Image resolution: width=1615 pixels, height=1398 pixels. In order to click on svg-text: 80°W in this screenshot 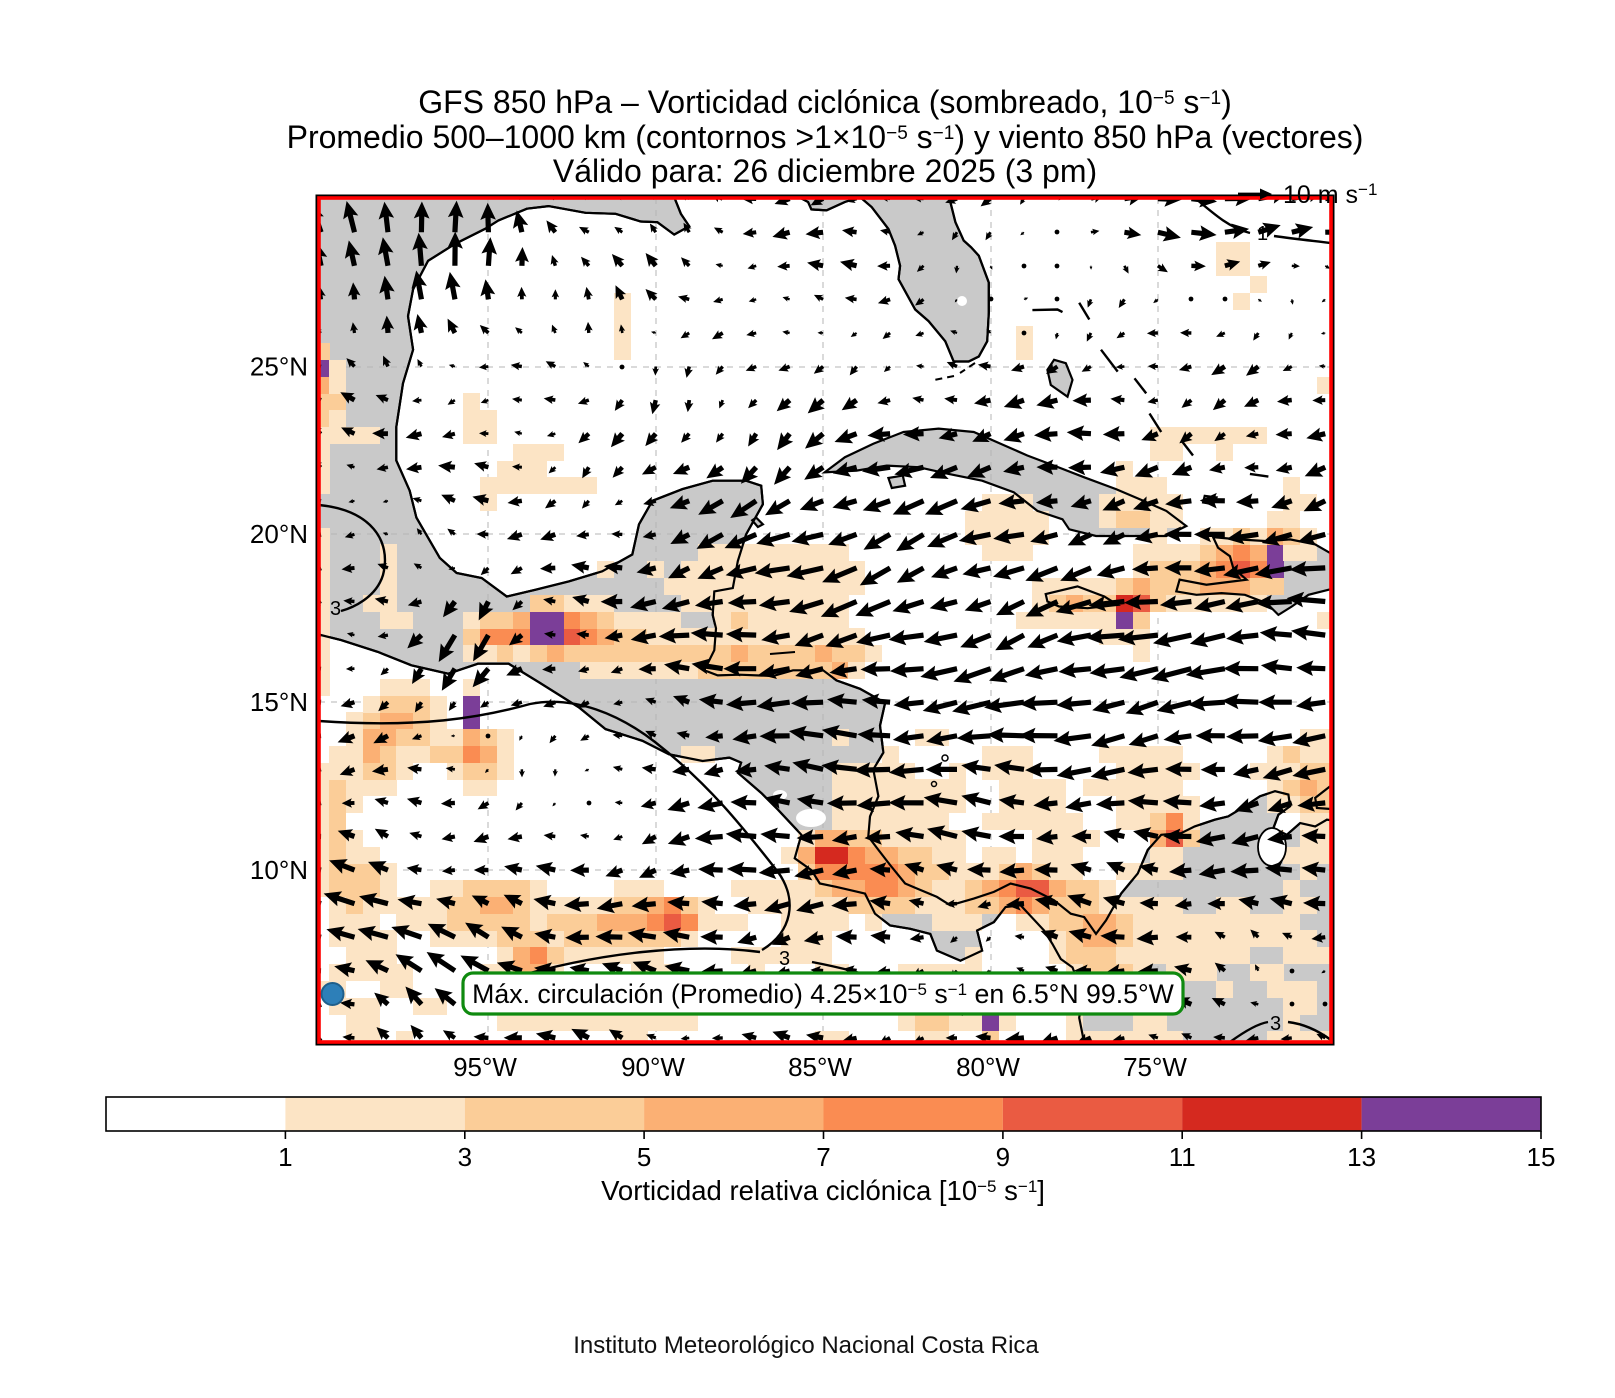, I will do `click(988, 1067)`.